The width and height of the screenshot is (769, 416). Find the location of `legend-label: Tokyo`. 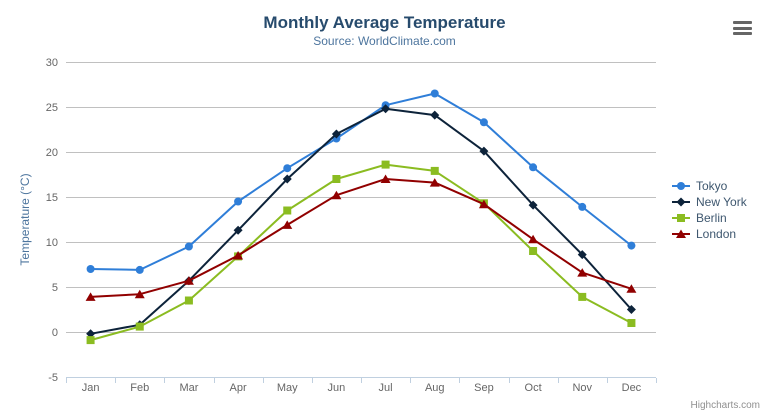

legend-label: Tokyo is located at coordinates (712, 186).